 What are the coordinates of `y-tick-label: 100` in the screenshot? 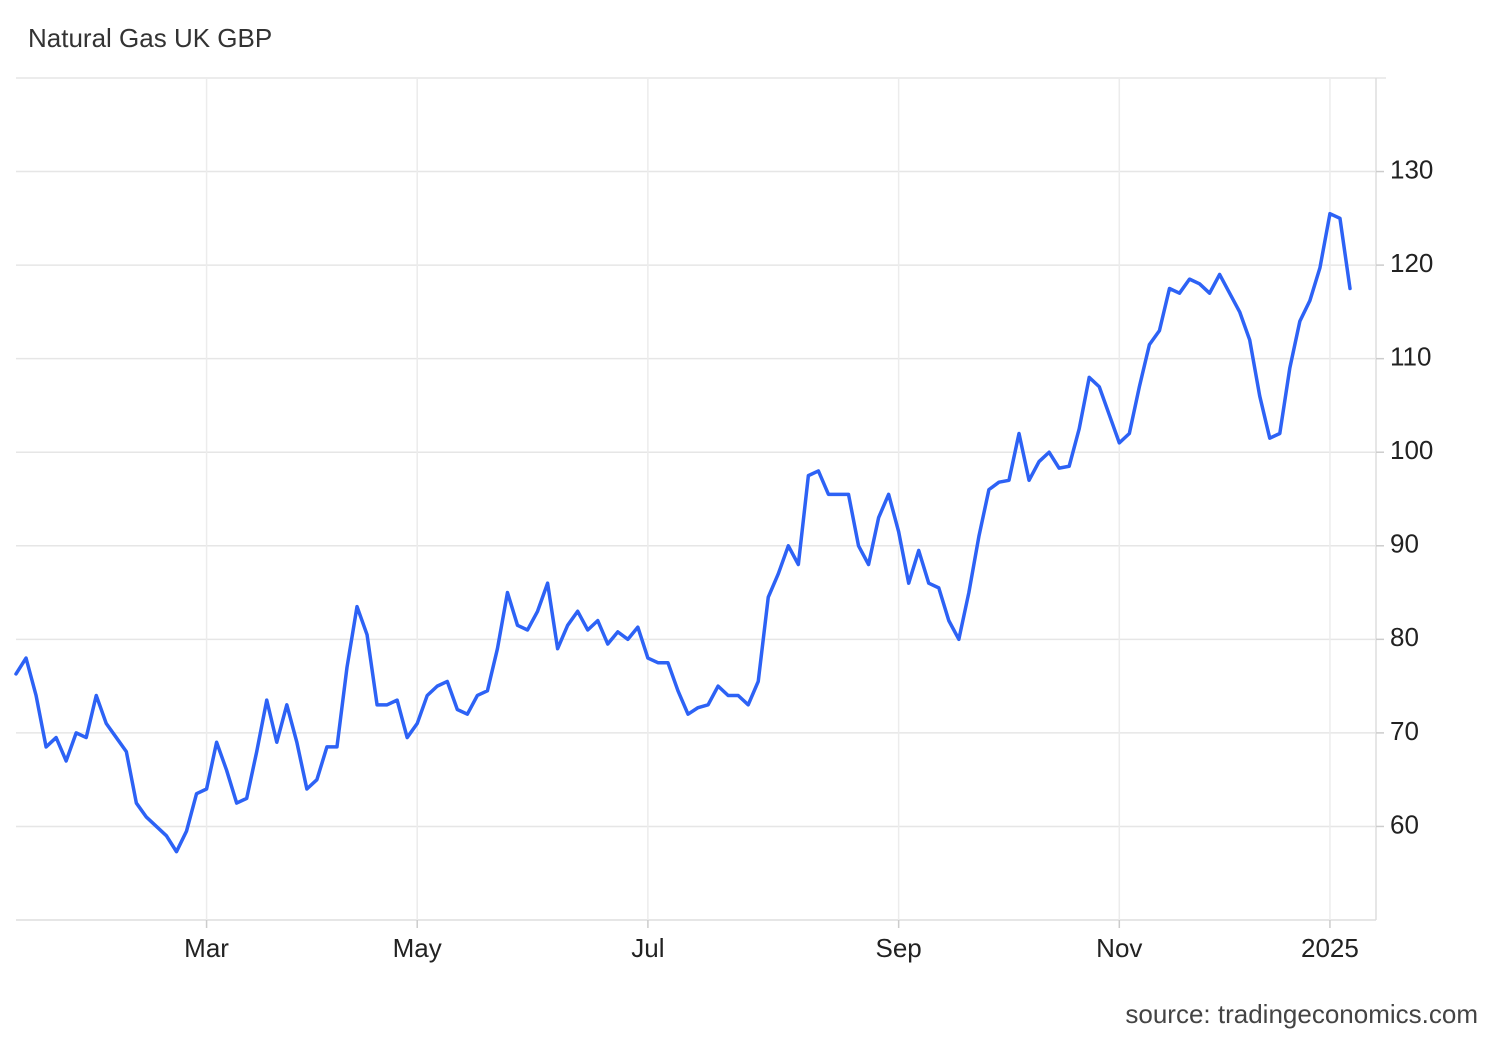 It's located at (1411, 450).